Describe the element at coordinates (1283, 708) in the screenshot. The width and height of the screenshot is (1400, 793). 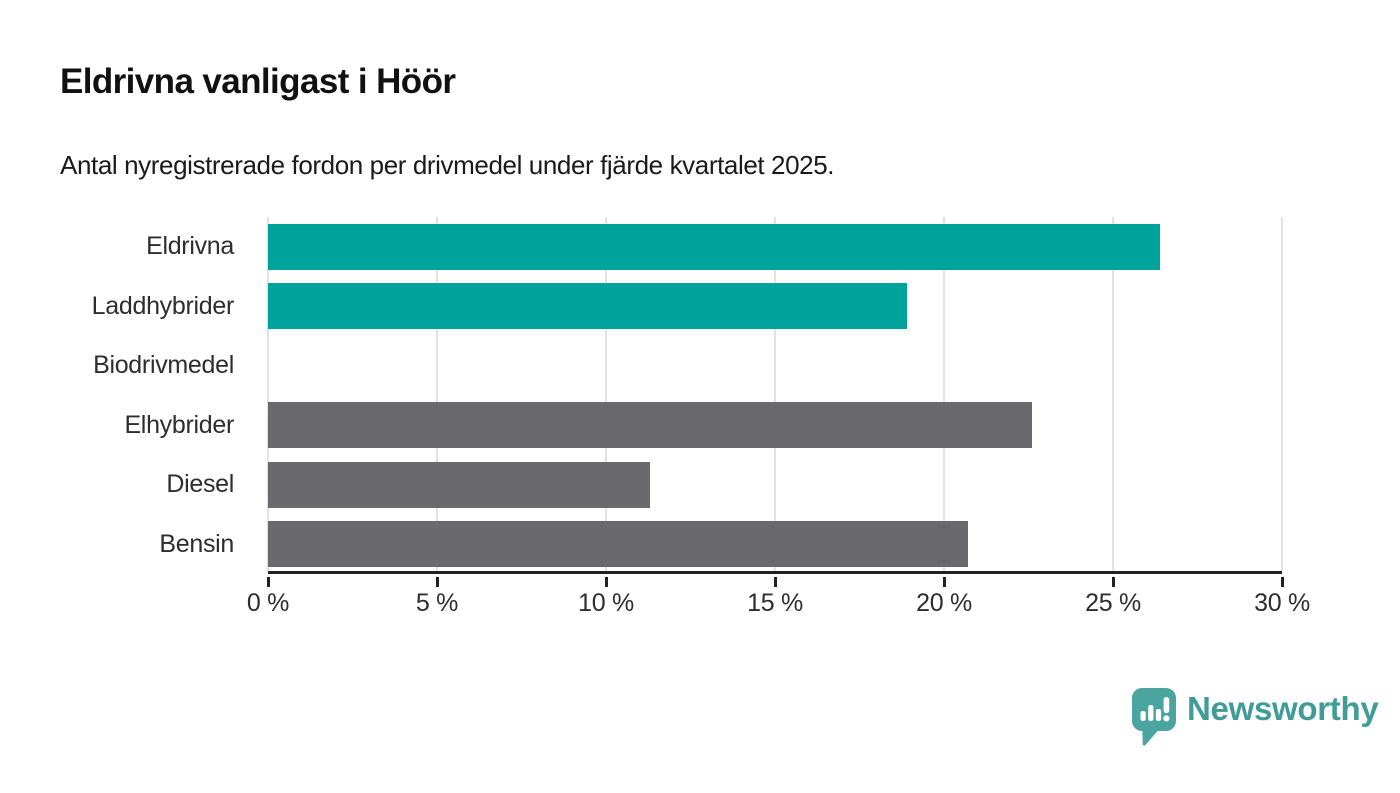
I see `newsworthy-wordmark: Newsworthy` at that location.